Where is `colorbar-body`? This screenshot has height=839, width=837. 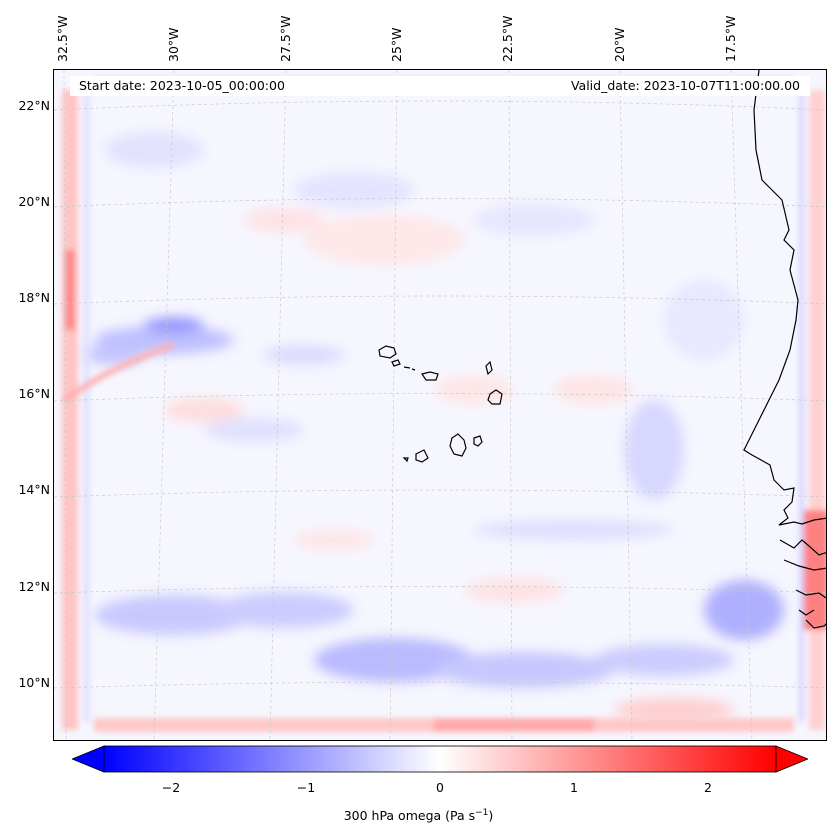
colorbar-body is located at coordinates (440, 759).